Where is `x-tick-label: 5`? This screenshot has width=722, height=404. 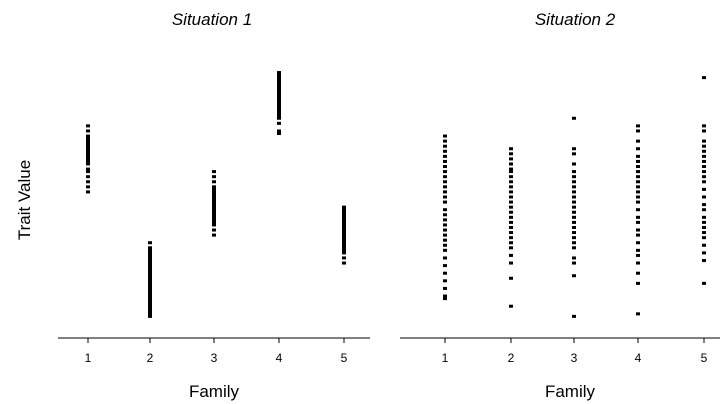 x-tick-label: 5 is located at coordinates (704, 358).